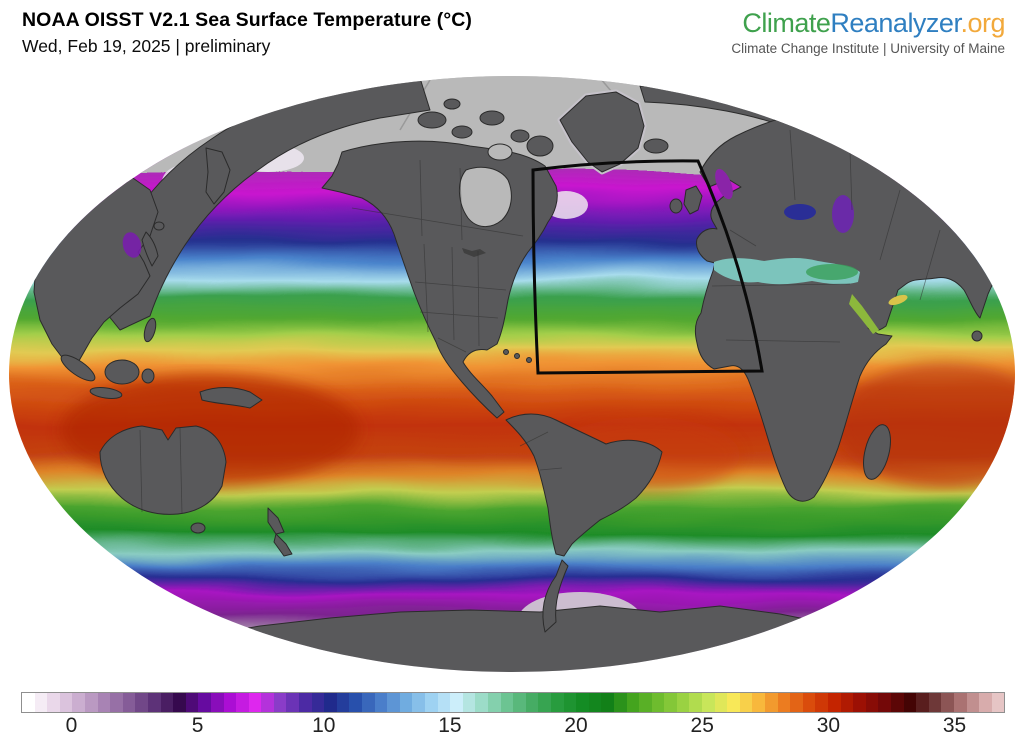 This screenshot has width=1024, height=744. What do you see at coordinates (485, 196) in the screenshot?
I see `hudson-bay-ice` at bounding box center [485, 196].